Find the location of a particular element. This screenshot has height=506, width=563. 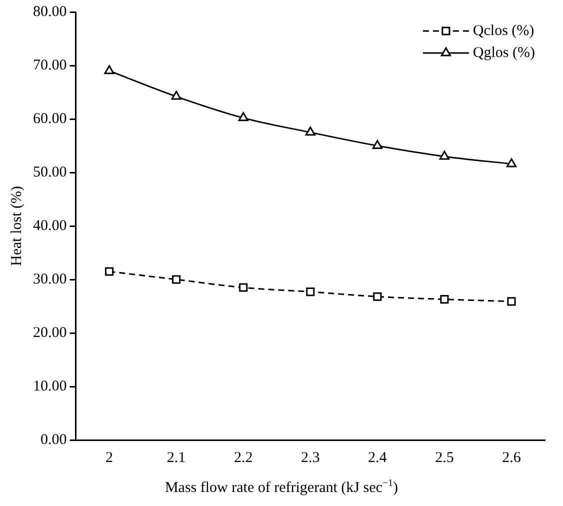

x-tick-label: 2.3 is located at coordinates (310, 458).